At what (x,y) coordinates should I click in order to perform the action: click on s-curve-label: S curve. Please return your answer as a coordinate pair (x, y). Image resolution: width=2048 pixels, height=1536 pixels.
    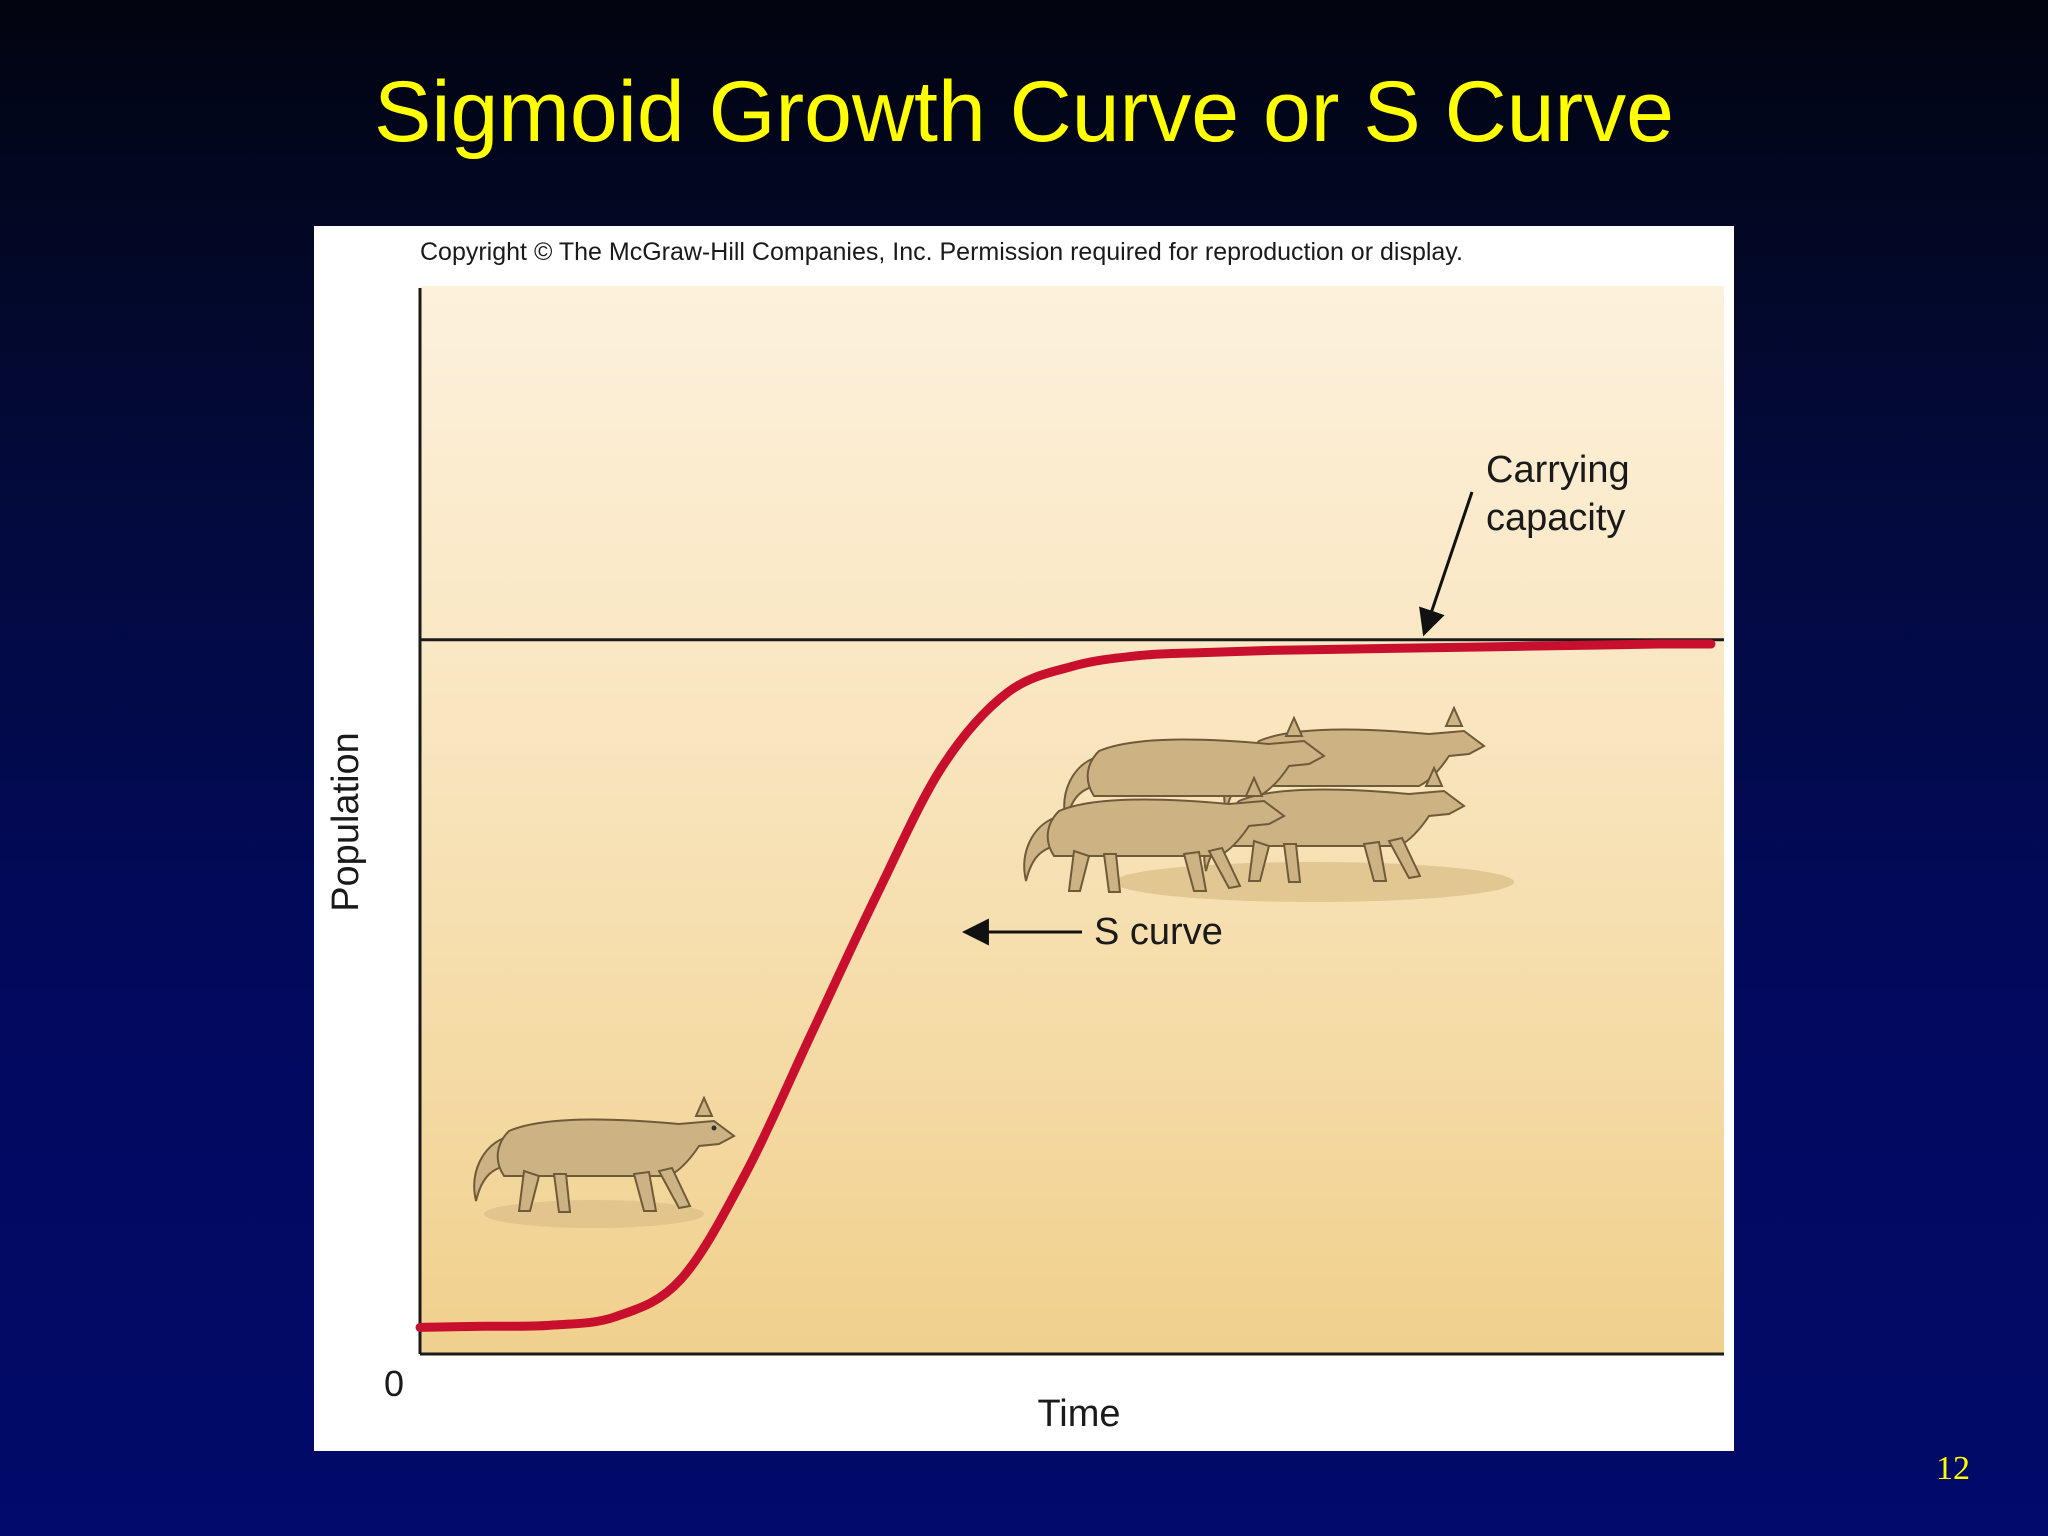
    Looking at the image, I should click on (1158, 932).